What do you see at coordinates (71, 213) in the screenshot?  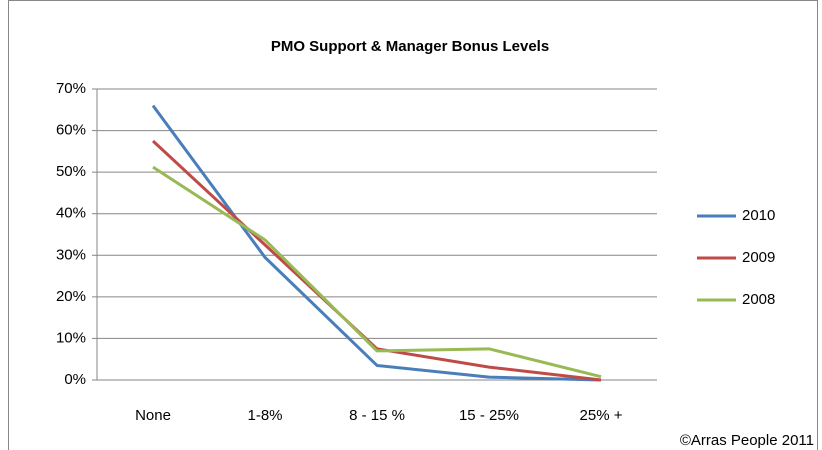 I see `y-tick-label: 40%` at bounding box center [71, 213].